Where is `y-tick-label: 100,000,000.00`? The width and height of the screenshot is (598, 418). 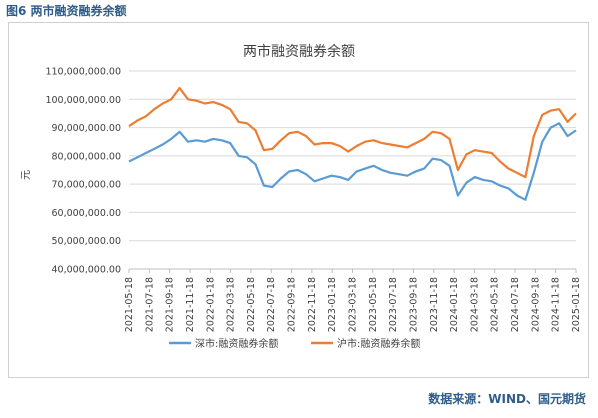
y-tick-label: 100,000,000.00 is located at coordinates (83, 100).